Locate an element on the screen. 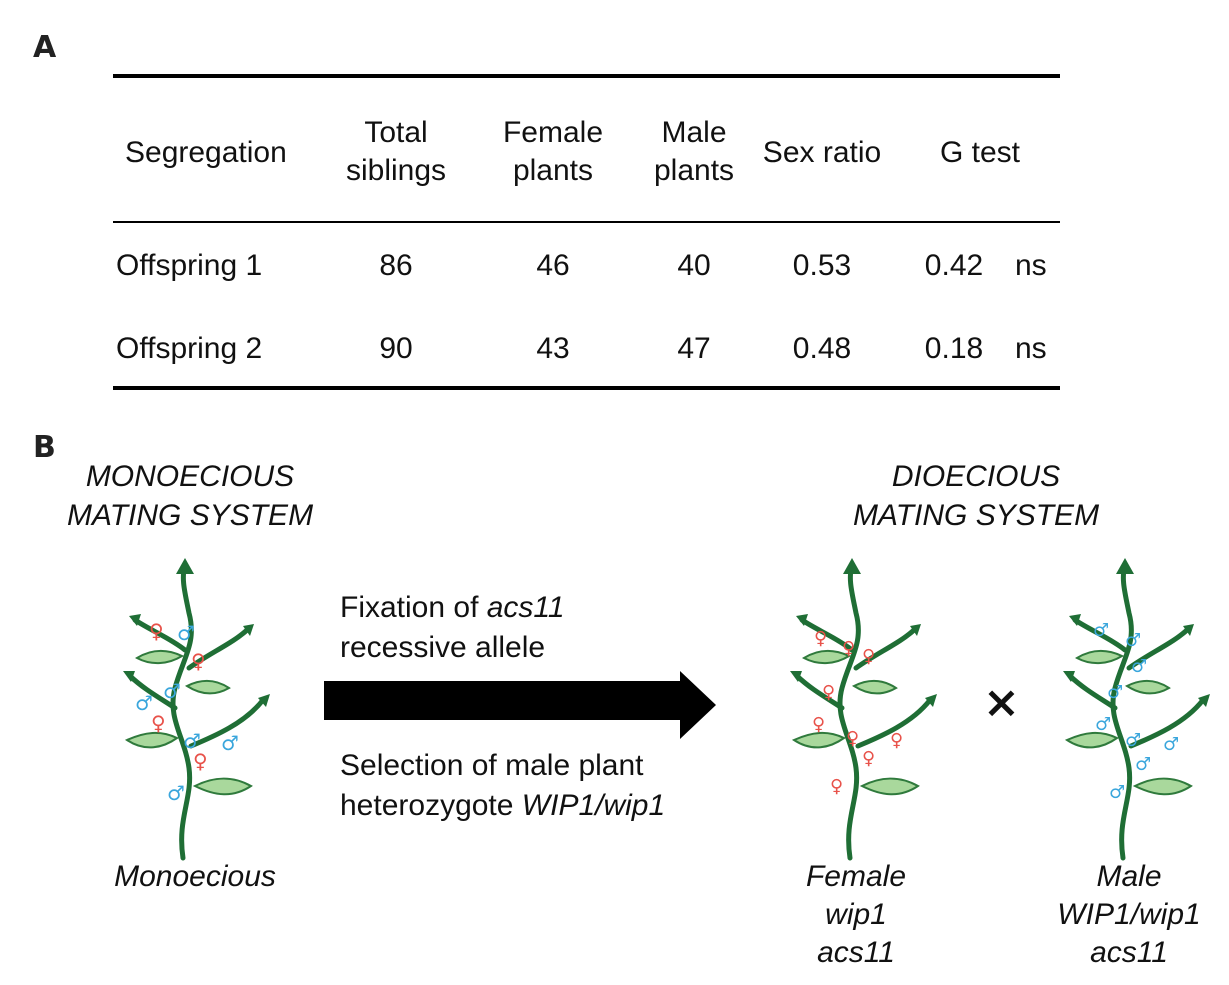 The image size is (1229, 985). row1-sex-ratio: 0.53 is located at coordinates (822, 265).